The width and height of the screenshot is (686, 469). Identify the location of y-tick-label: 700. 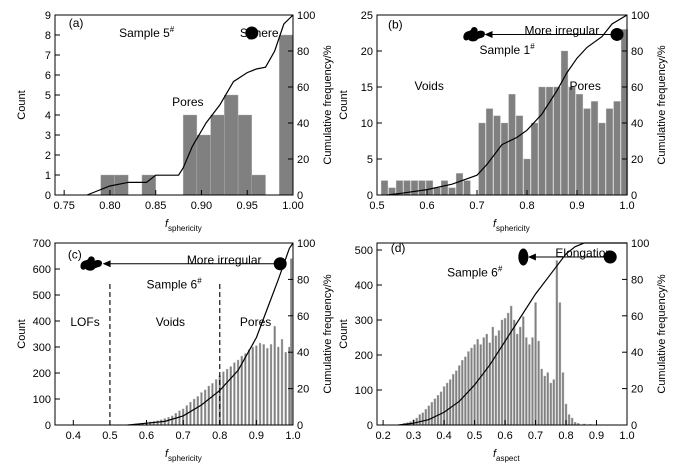
(42, 244).